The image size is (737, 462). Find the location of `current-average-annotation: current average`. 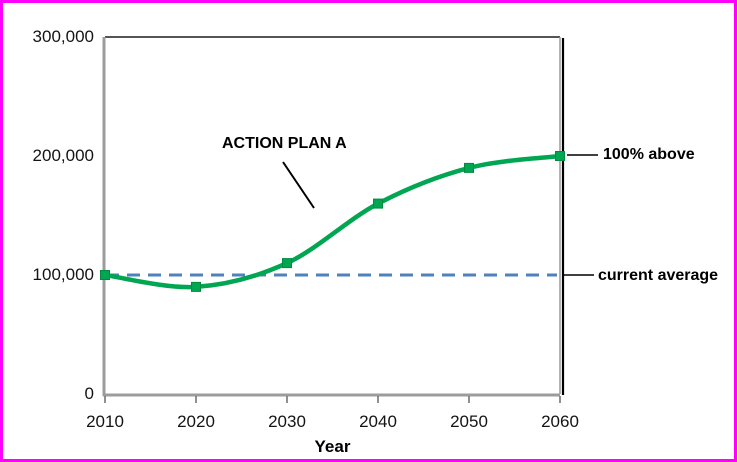

current-average-annotation: current average is located at coordinates (658, 275).